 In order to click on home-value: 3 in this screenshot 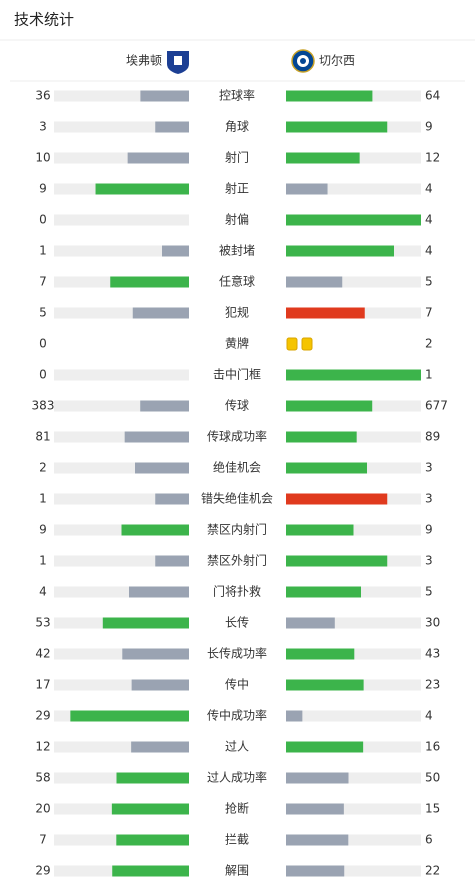, I will do `click(43, 127)`.